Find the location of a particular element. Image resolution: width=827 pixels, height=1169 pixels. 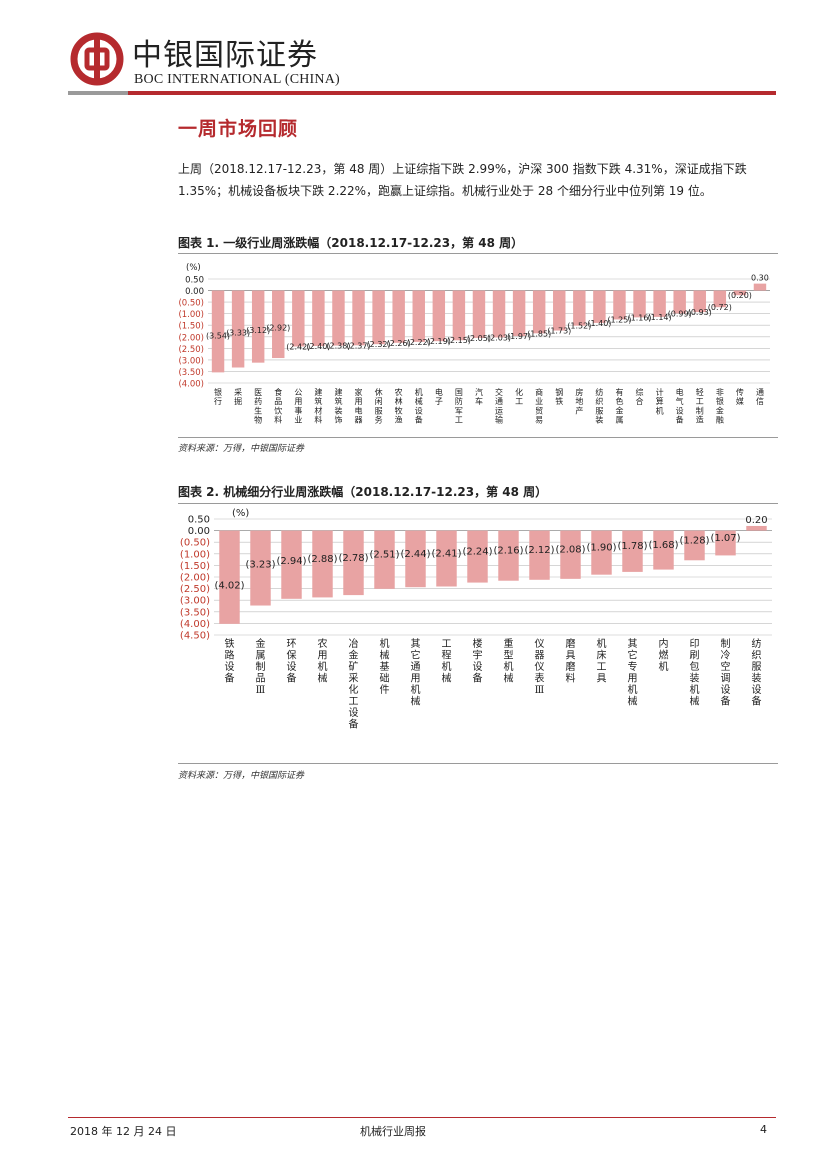

data-label: (1.25) is located at coordinates (619, 319).